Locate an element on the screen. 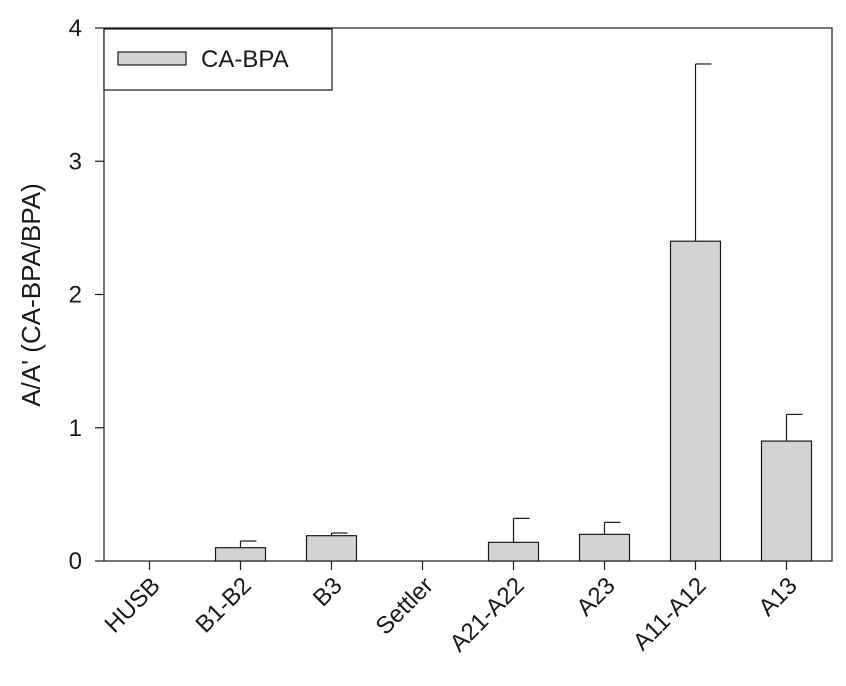  error-bar-a11-a12 is located at coordinates (703, 152).